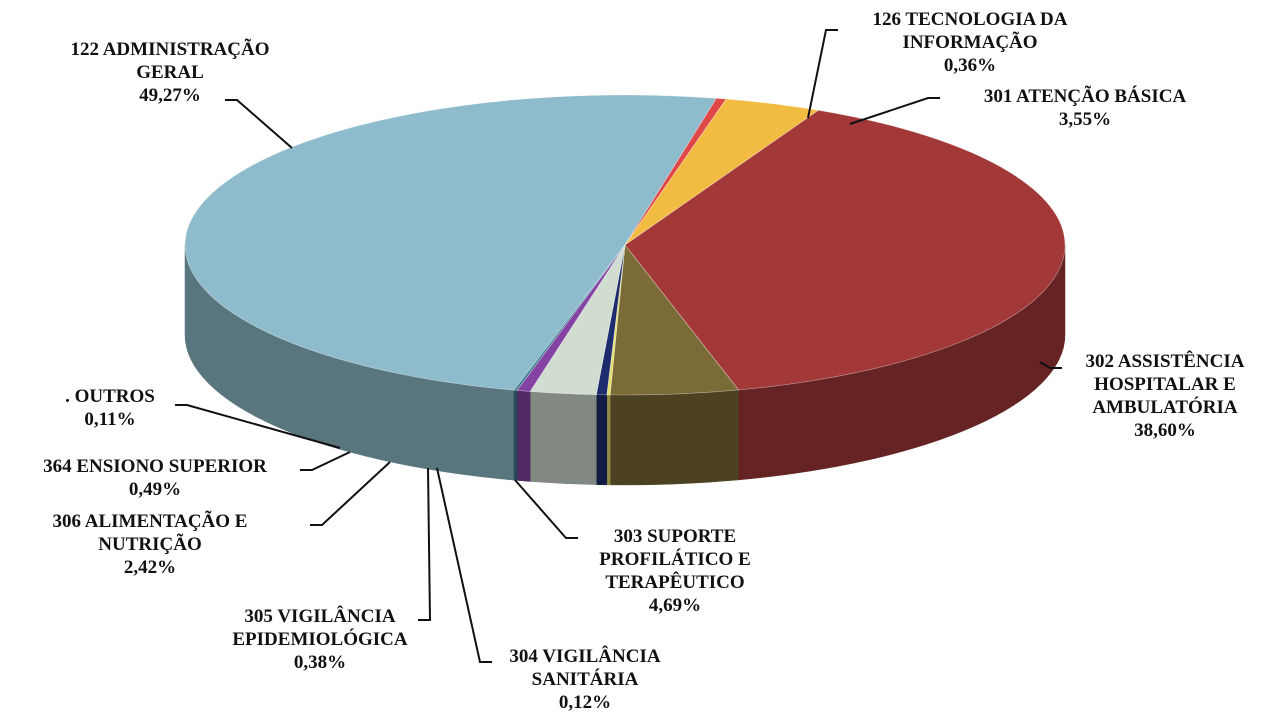 The width and height of the screenshot is (1276, 717). Describe the element at coordinates (320, 628) in the screenshot. I see `category-name: 305 VIGILÂNCIA EPIDEMIOLÓGICA` at that location.